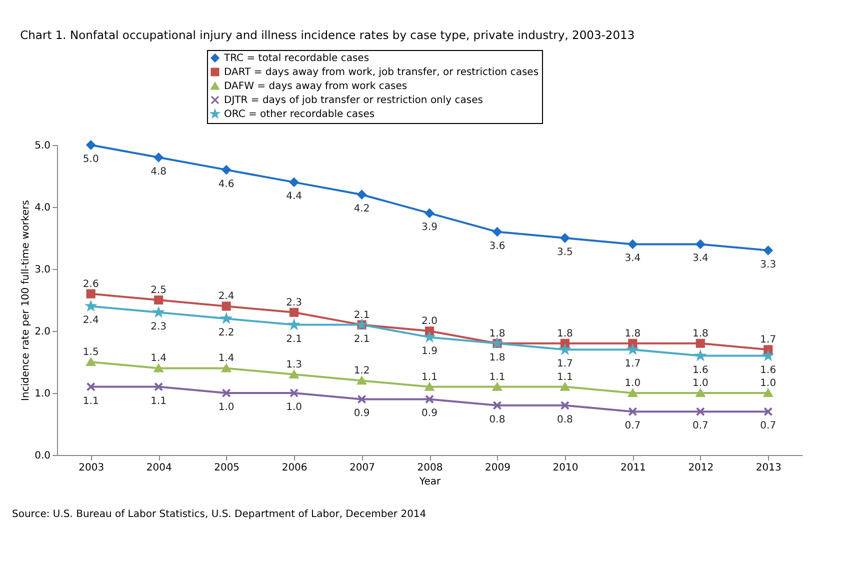  Describe the element at coordinates (42, 394) in the screenshot. I see `y-tick-label: 1.0` at that location.